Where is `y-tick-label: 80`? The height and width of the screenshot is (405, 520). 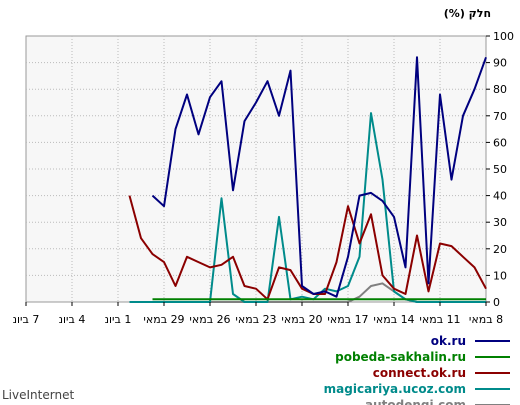 y-tick-label: 80 is located at coordinates (500, 89).